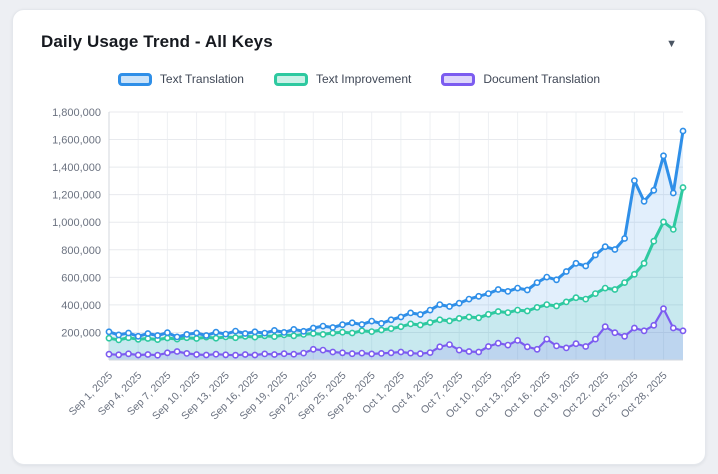  What do you see at coordinates (201, 79) in the screenshot?
I see `legend-label: Text Translation` at bounding box center [201, 79].